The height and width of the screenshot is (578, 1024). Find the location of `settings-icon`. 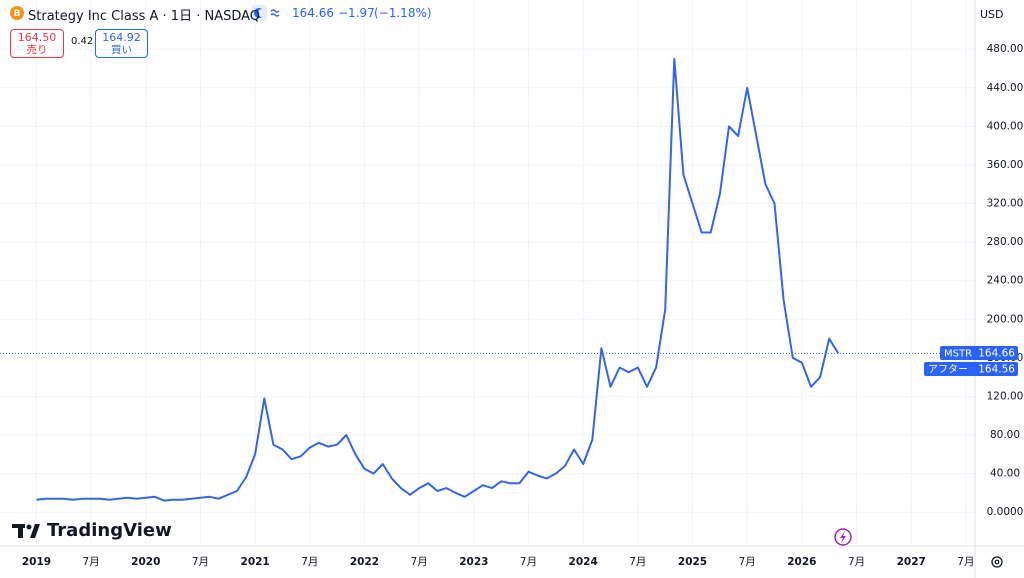

settings-icon is located at coordinates (997, 562).